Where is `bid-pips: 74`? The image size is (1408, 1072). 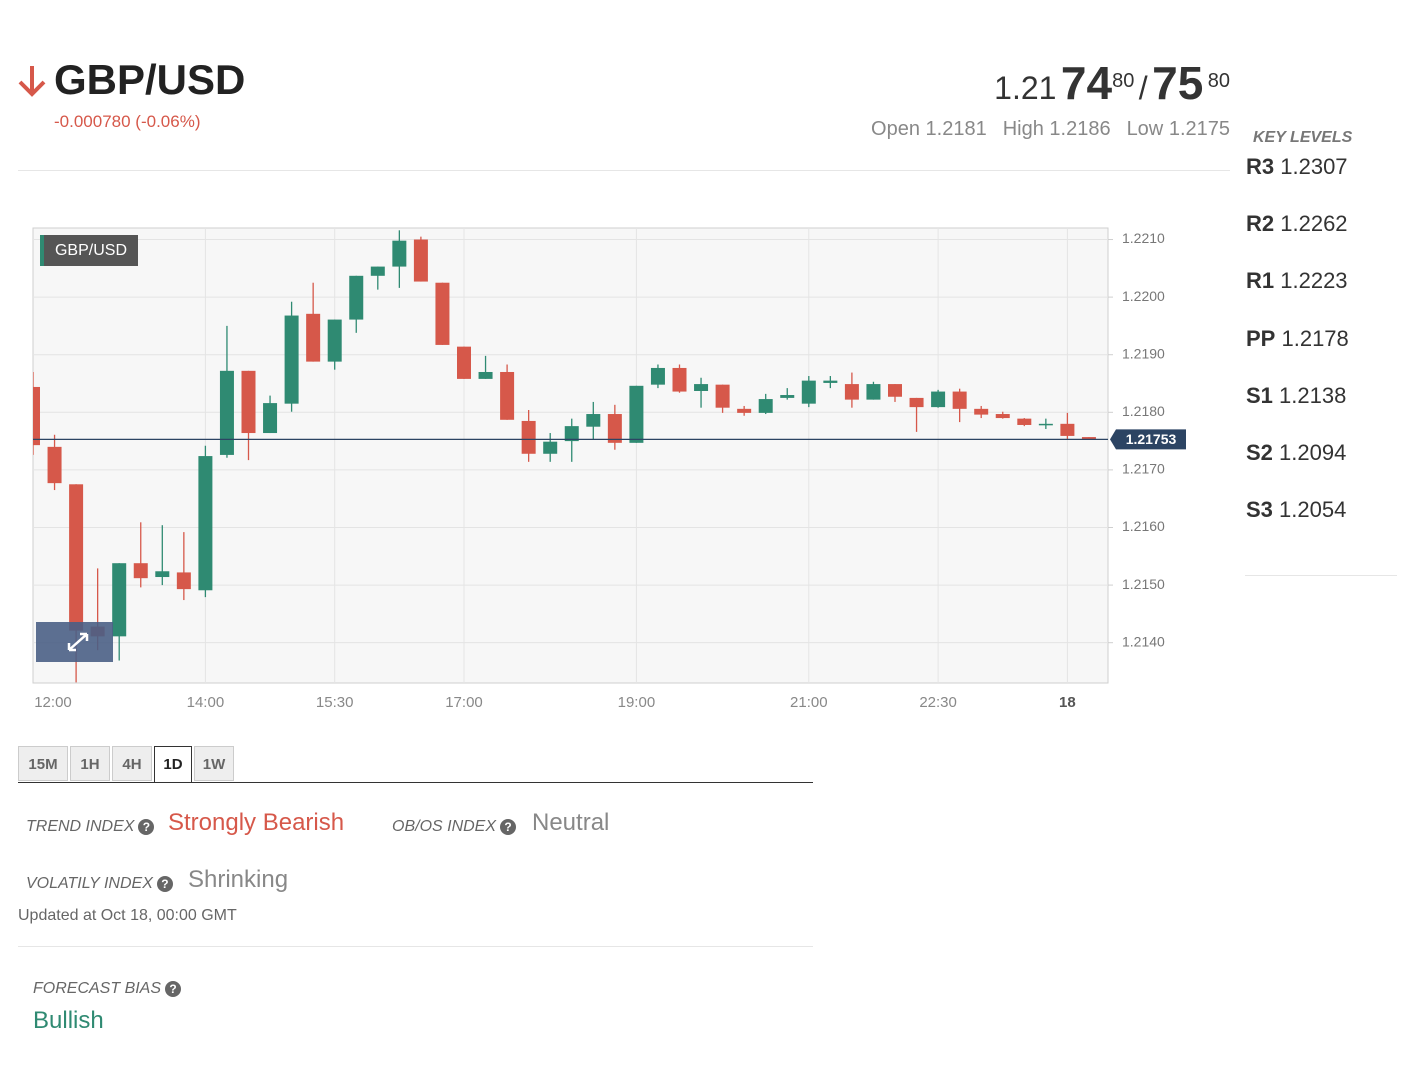 bid-pips: 74 is located at coordinates (1086, 83).